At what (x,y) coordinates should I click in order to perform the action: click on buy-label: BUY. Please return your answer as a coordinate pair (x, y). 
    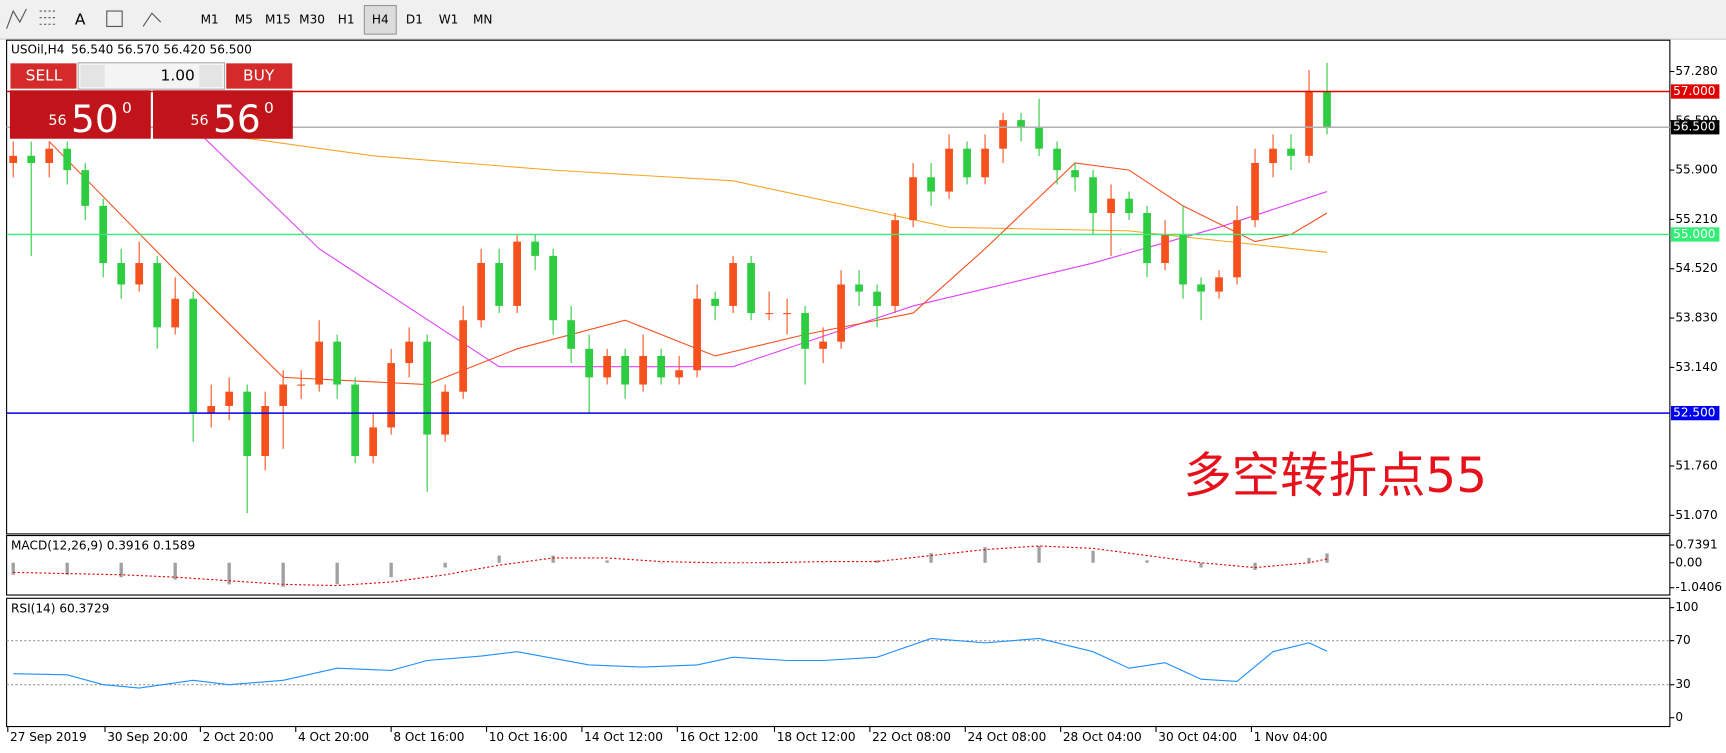
    Looking at the image, I should click on (259, 75).